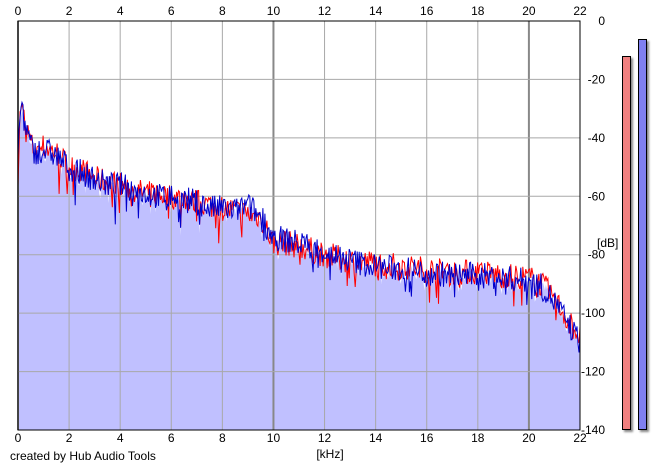  I want to click on x-tick-label-top: 2, so click(69, 11).